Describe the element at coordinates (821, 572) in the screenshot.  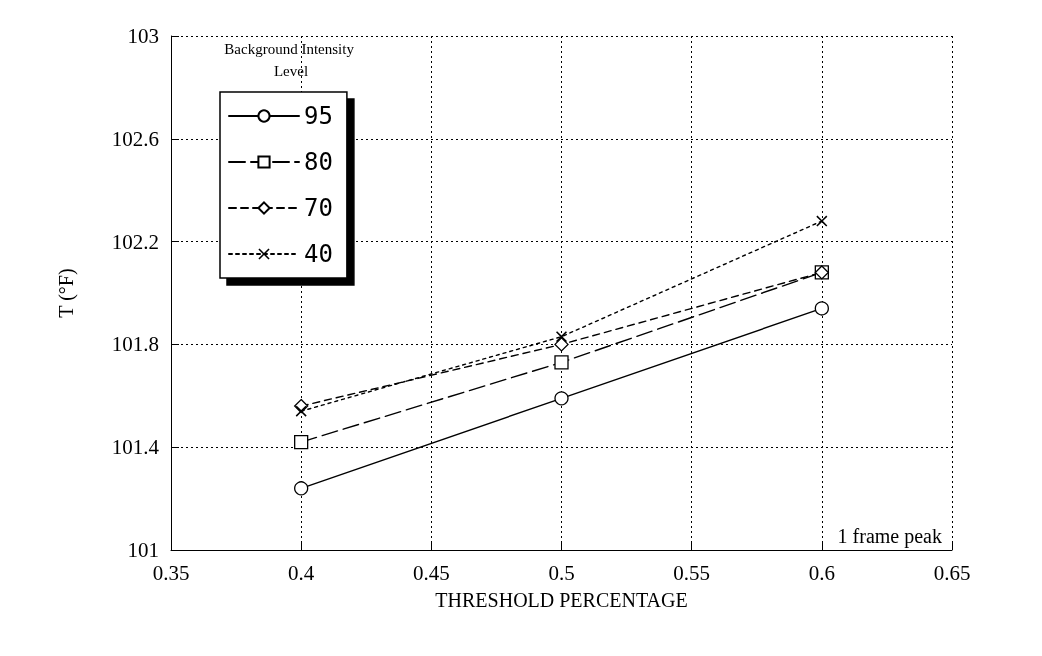
I see `x-tick-label: 0.6` at that location.